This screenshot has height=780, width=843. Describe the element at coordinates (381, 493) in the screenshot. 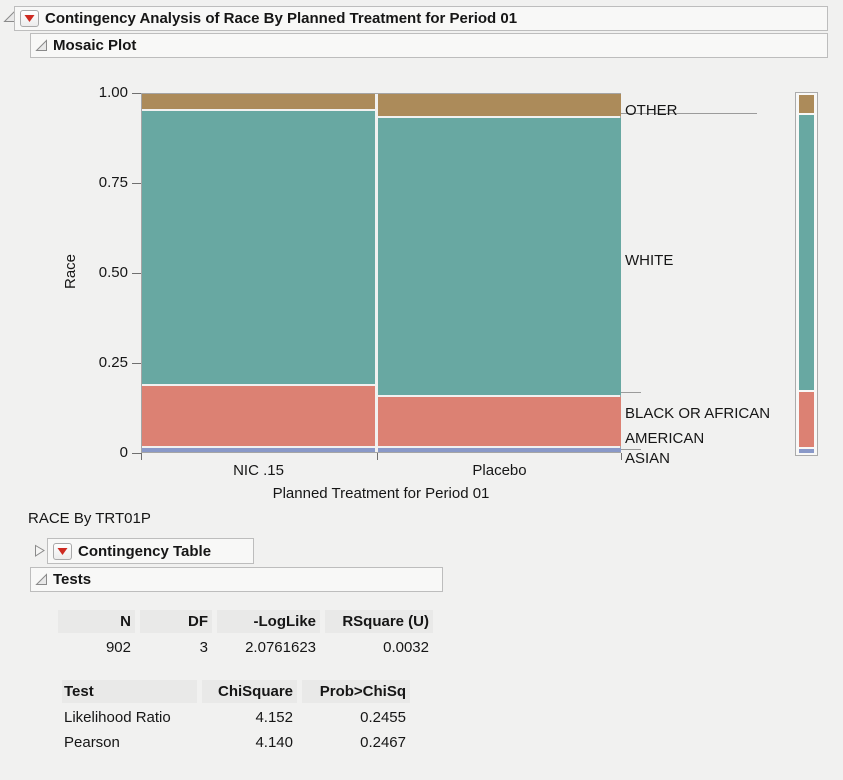

I see `x-axis-title: Planned Treatment for Period 01` at that location.